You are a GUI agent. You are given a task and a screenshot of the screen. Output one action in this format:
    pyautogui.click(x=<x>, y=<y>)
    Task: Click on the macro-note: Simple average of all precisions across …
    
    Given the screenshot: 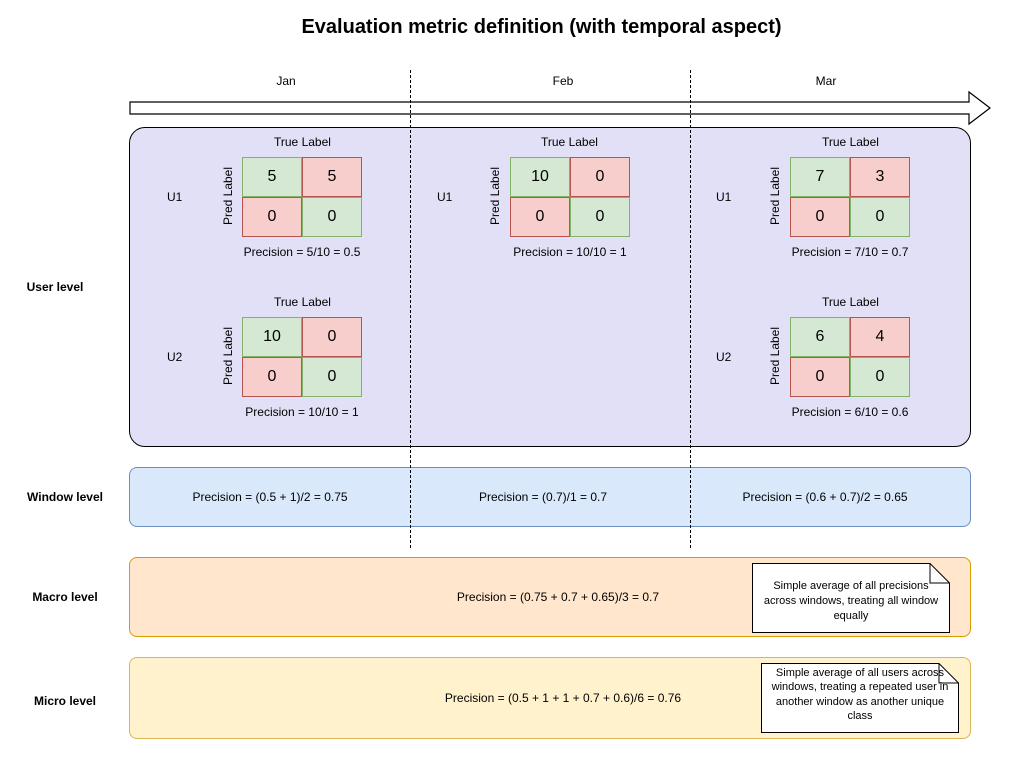 What is the action you would take?
    pyautogui.click(x=851, y=598)
    